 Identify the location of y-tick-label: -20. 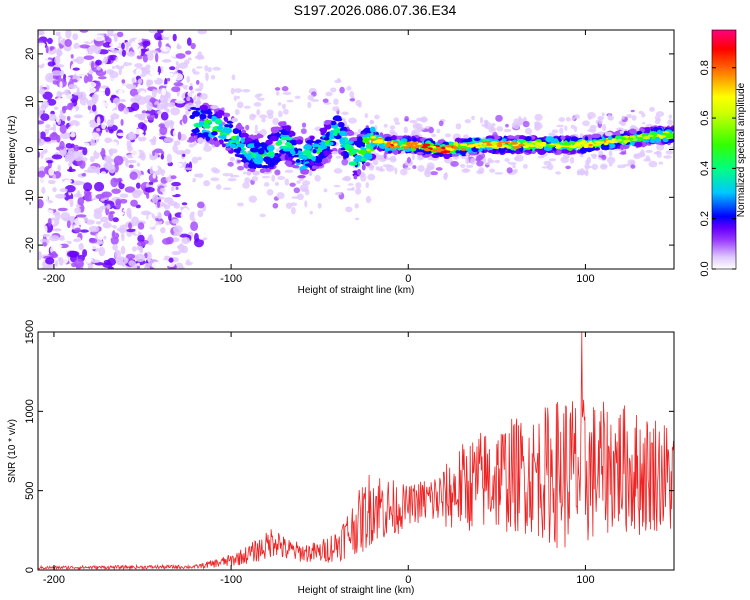
(30, 245).